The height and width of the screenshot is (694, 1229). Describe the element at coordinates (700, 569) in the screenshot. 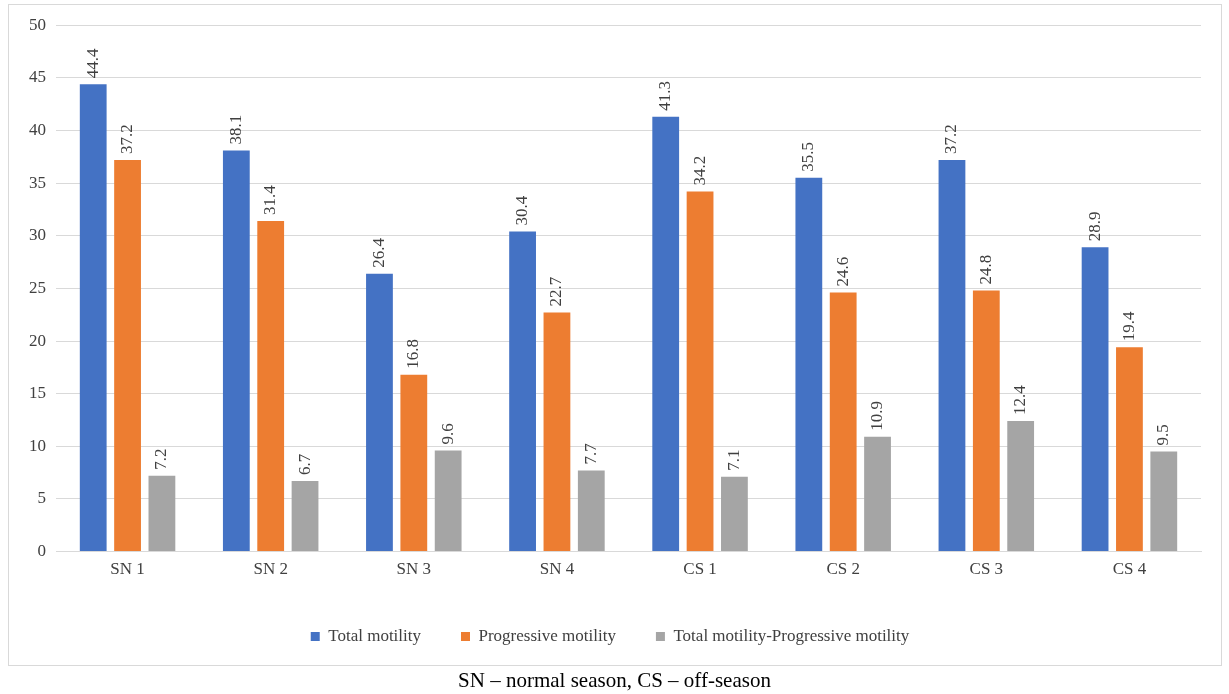

I see `x-tick-label: CS 1` at that location.